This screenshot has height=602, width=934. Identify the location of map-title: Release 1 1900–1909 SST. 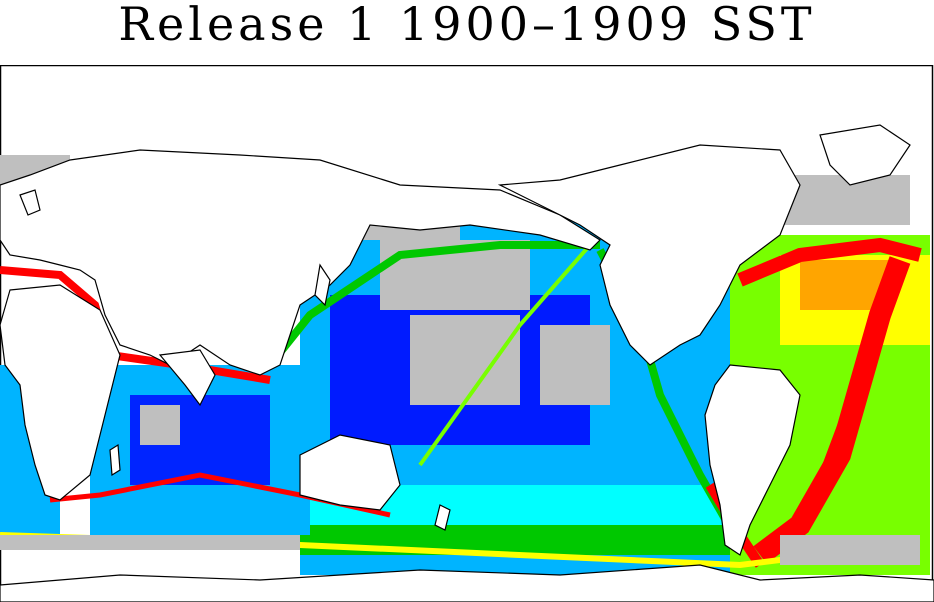
(467, 25).